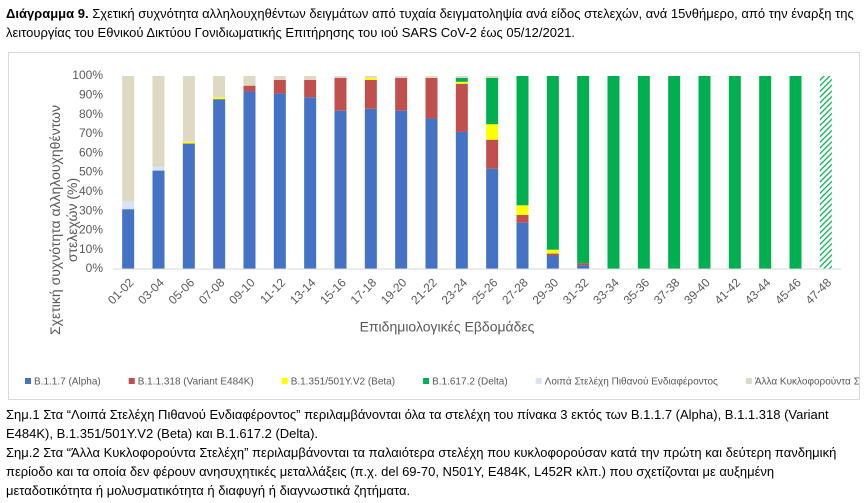 The image size is (868, 503). What do you see at coordinates (728, 291) in the screenshot?
I see `x-tick-label: 41-42` at bounding box center [728, 291].